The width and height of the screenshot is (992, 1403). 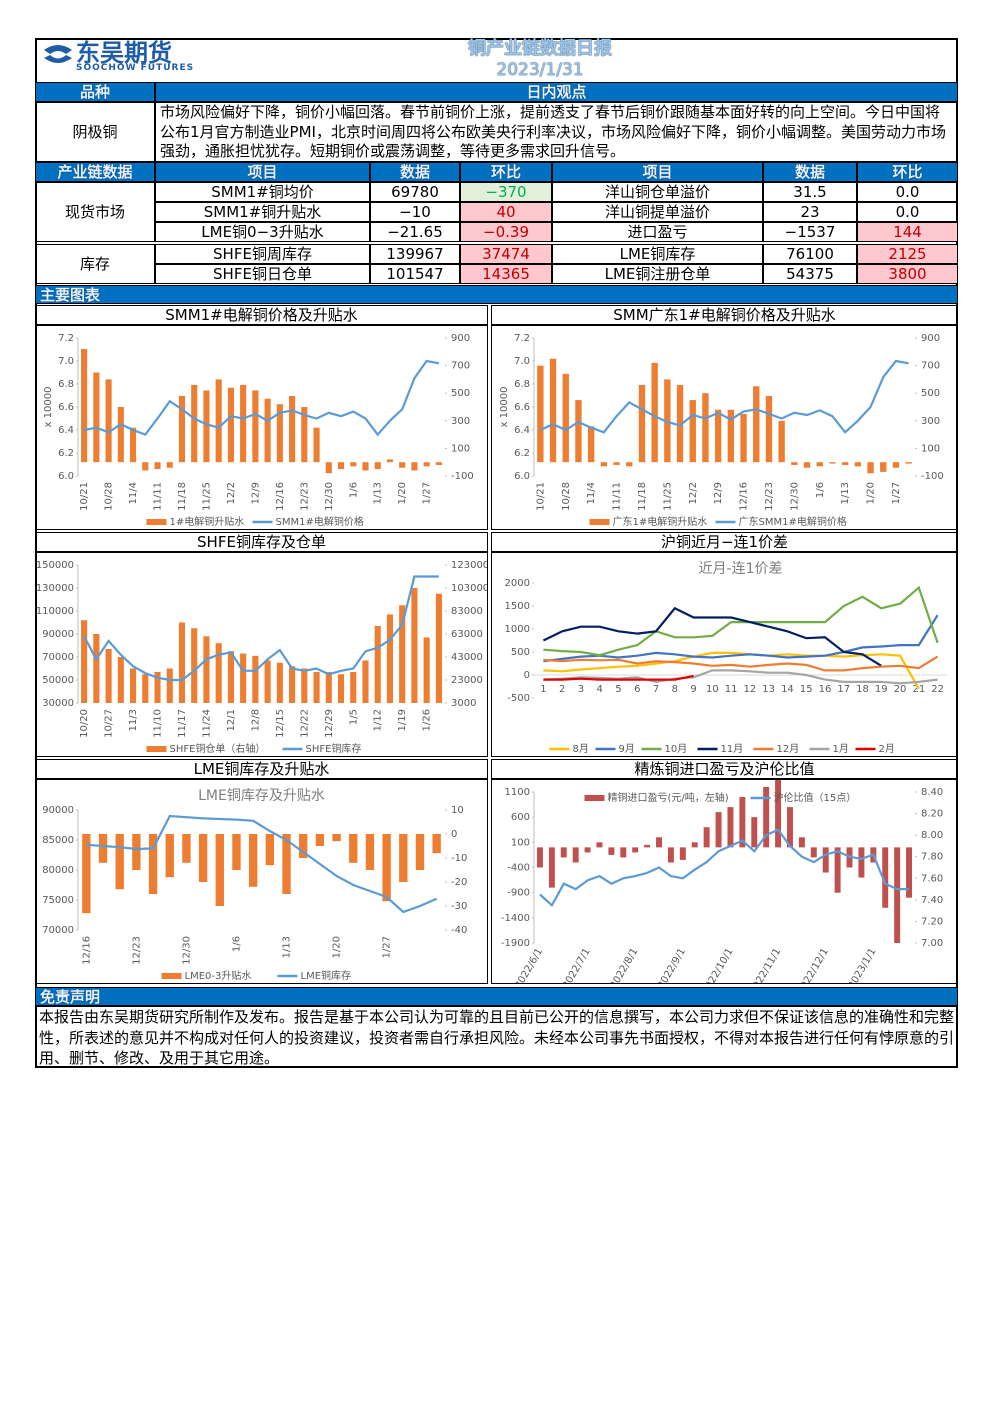 I want to click on x-tick-label: 12/23, so click(x=304, y=496).